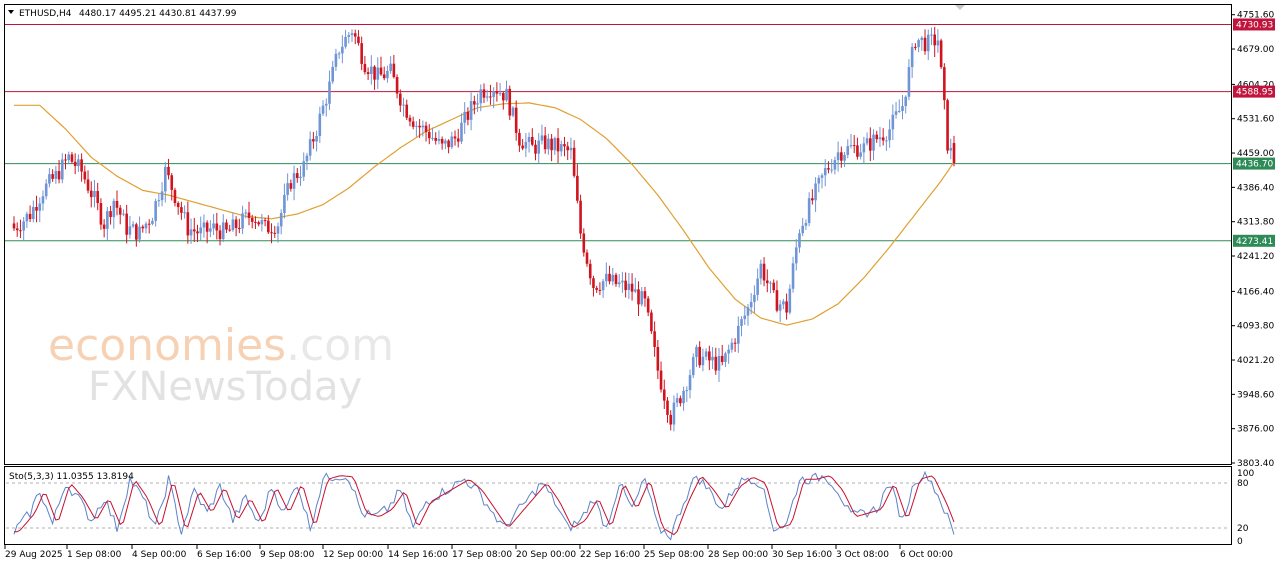  Describe the element at coordinates (674, 555) in the screenshot. I see `time-tick-label-10: 25 Sep 08:00` at that location.